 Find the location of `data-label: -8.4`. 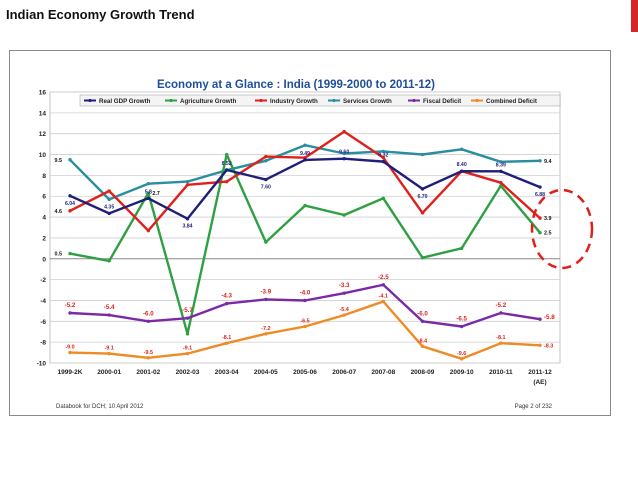

data-label: -8.4 is located at coordinates (422, 341).